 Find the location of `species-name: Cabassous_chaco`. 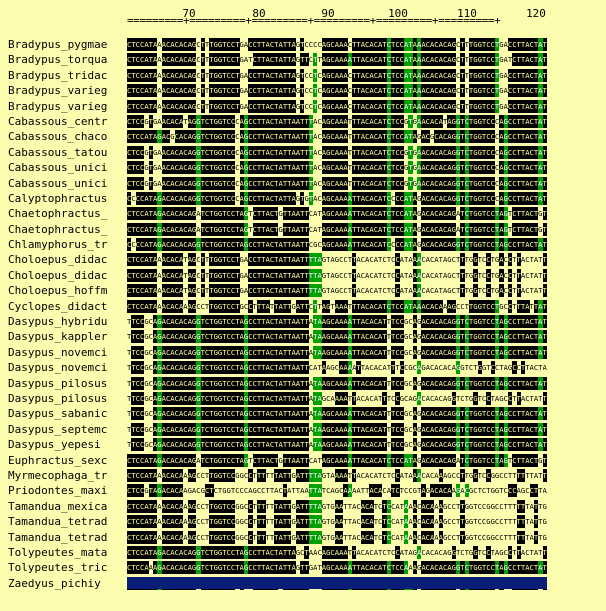

species-name: Cabassous_chaco is located at coordinates (58, 137).